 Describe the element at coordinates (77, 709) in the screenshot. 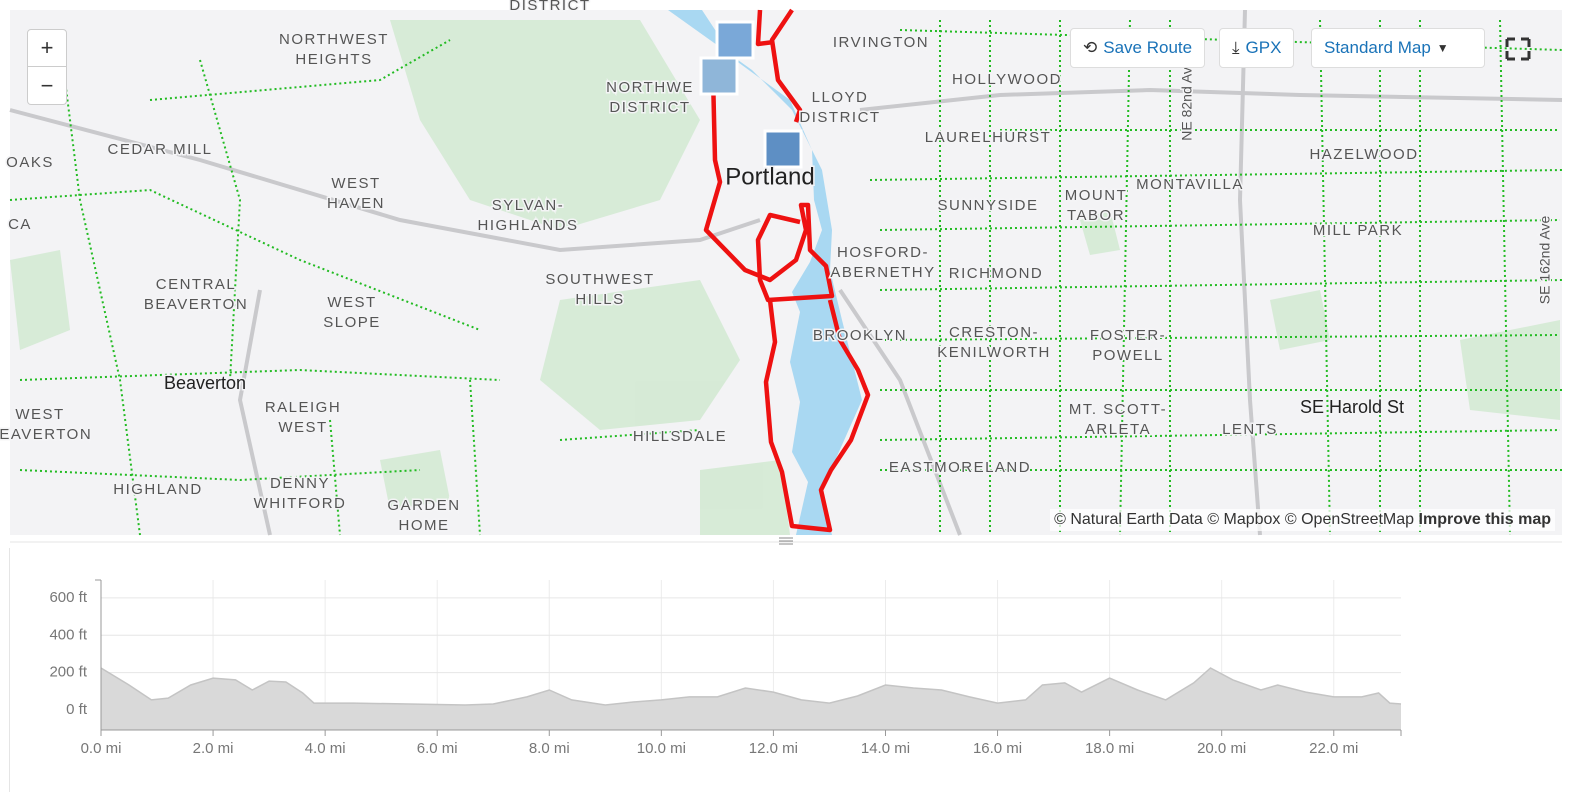

I see `y-tick-label: 0 ft` at that location.